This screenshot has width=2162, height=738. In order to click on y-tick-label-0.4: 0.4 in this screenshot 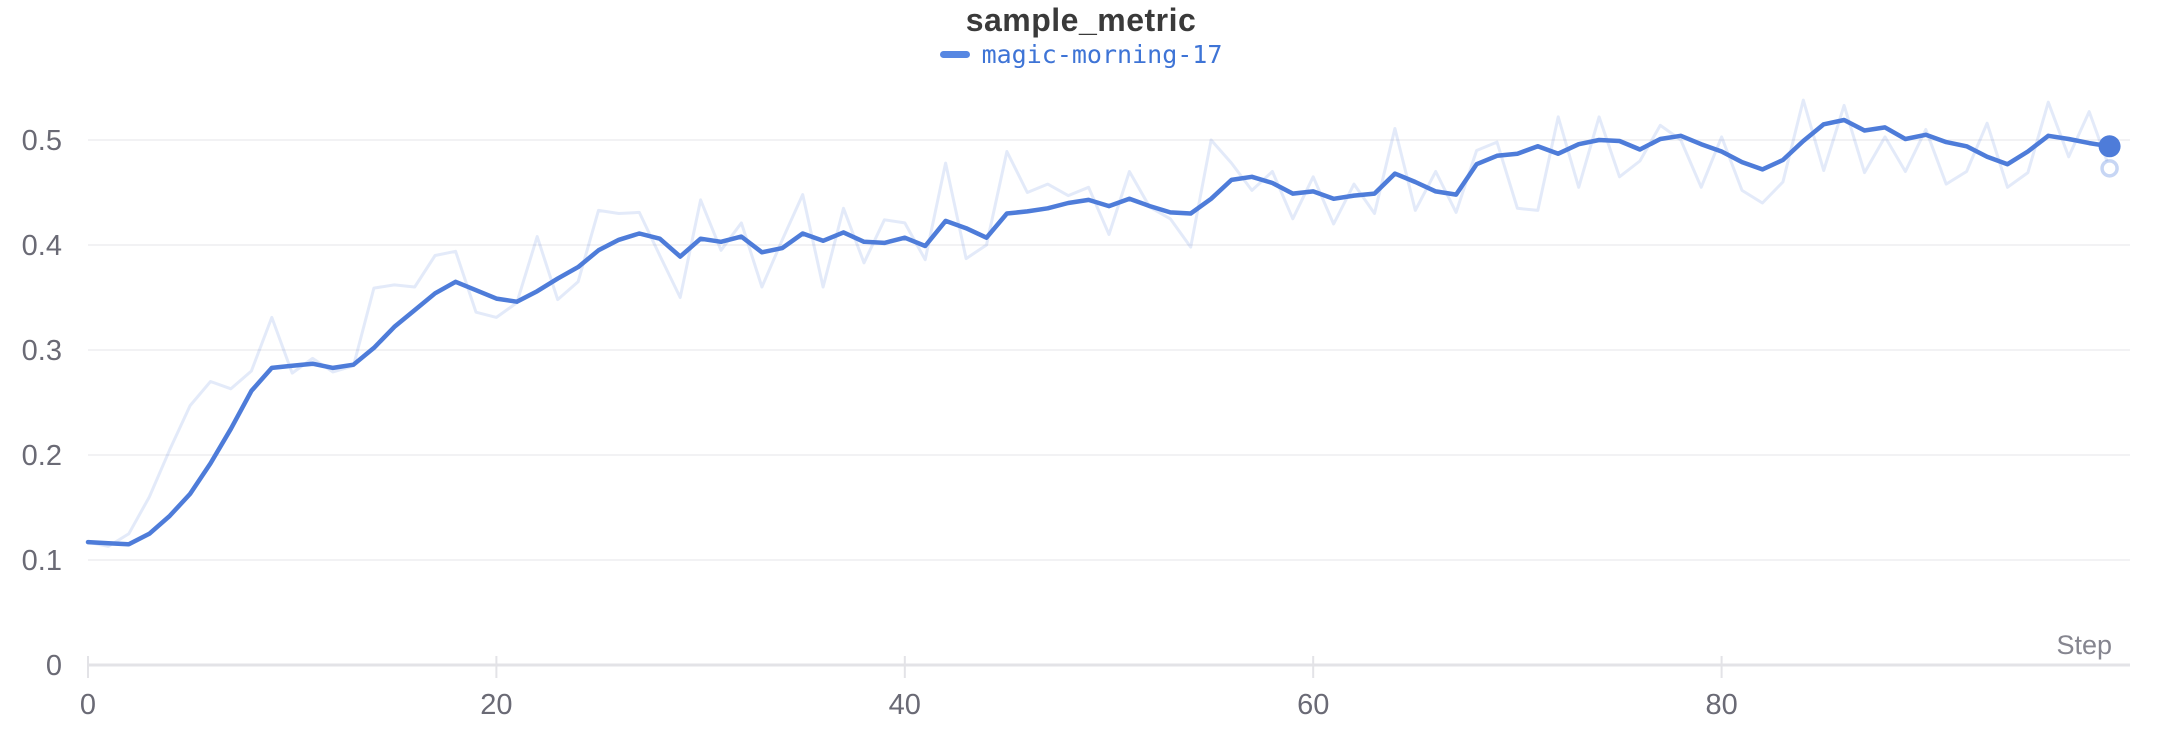, I will do `click(42, 246)`.